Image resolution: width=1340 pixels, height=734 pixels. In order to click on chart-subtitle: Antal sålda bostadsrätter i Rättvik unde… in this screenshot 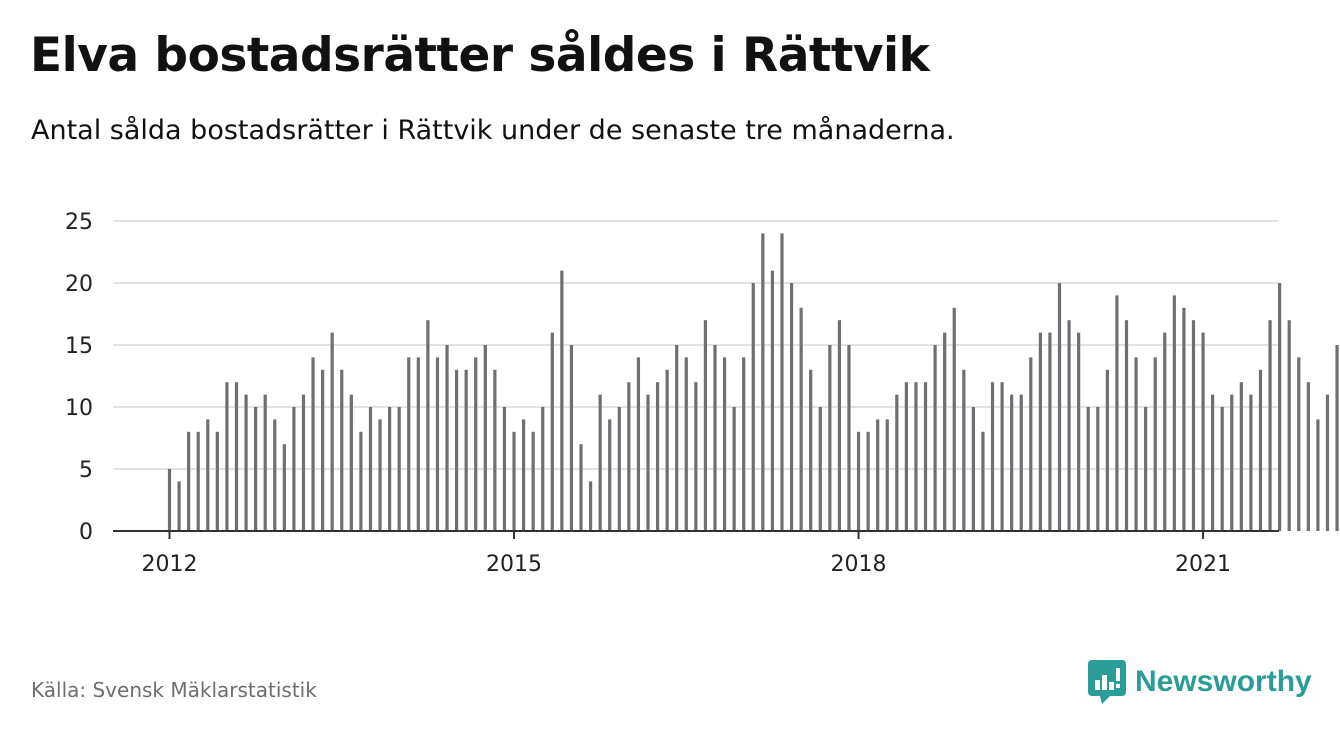, I will do `click(493, 130)`.